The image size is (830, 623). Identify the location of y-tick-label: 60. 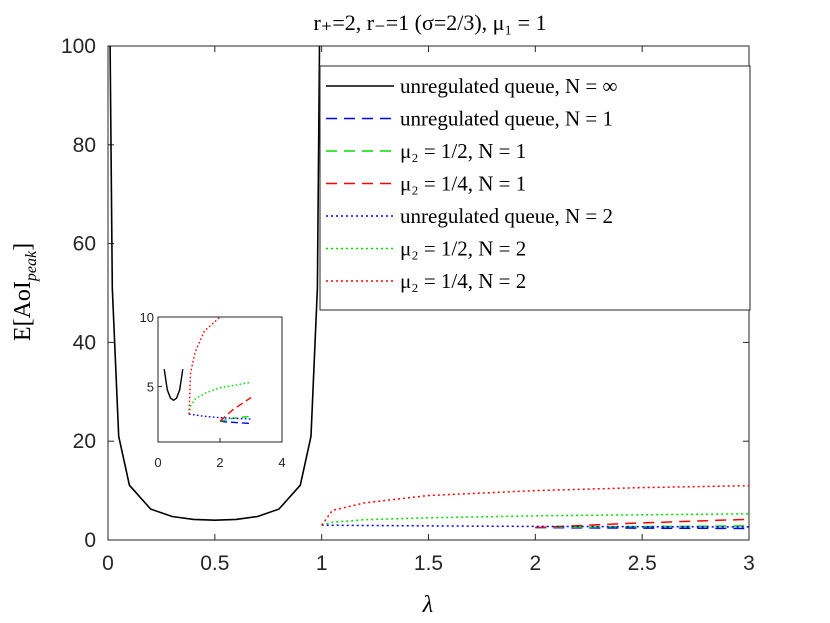
(84, 244).